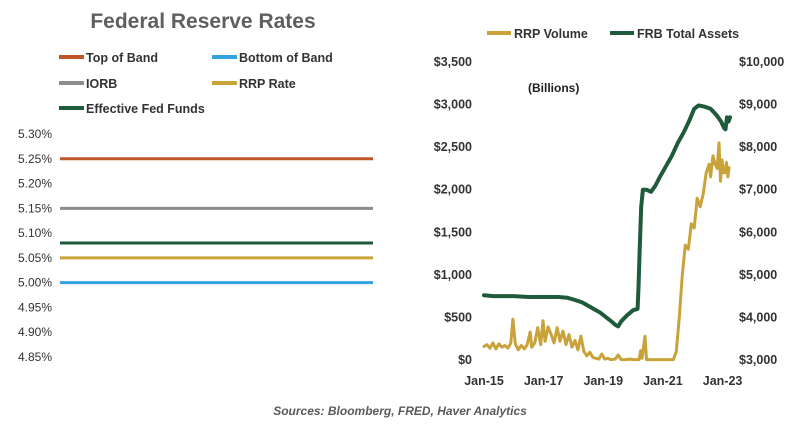 The width and height of the screenshot is (800, 431). What do you see at coordinates (758, 105) in the screenshot?
I see `right-y-tick-label: $9,000` at bounding box center [758, 105].